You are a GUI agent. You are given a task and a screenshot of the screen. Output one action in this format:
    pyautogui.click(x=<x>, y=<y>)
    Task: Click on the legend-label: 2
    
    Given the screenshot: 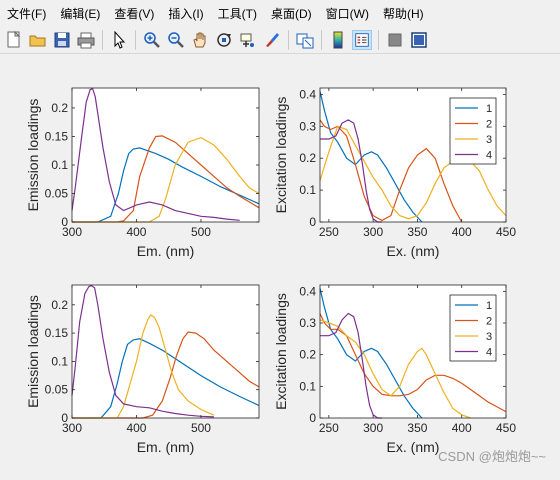 What is the action you would take?
    pyautogui.click(x=489, y=125)
    